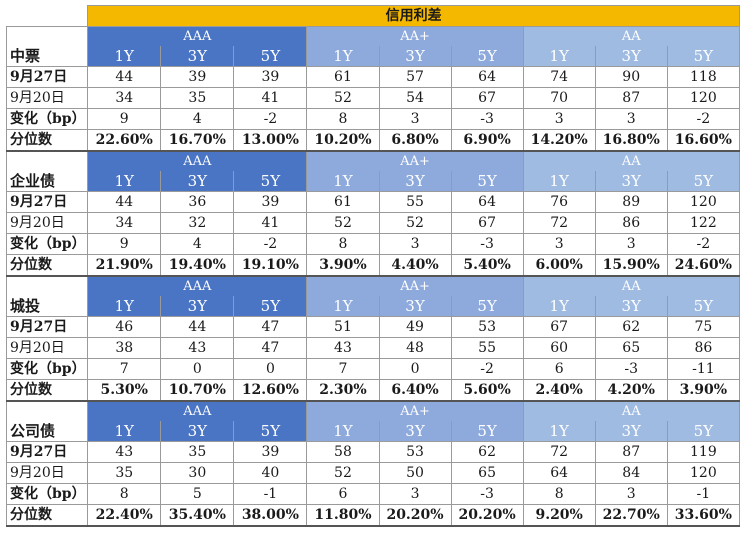 Image resolution: width=744 pixels, height=542 pixels. What do you see at coordinates (415, 202) in the screenshot?
I see `value-cell: 55` at bounding box center [415, 202].